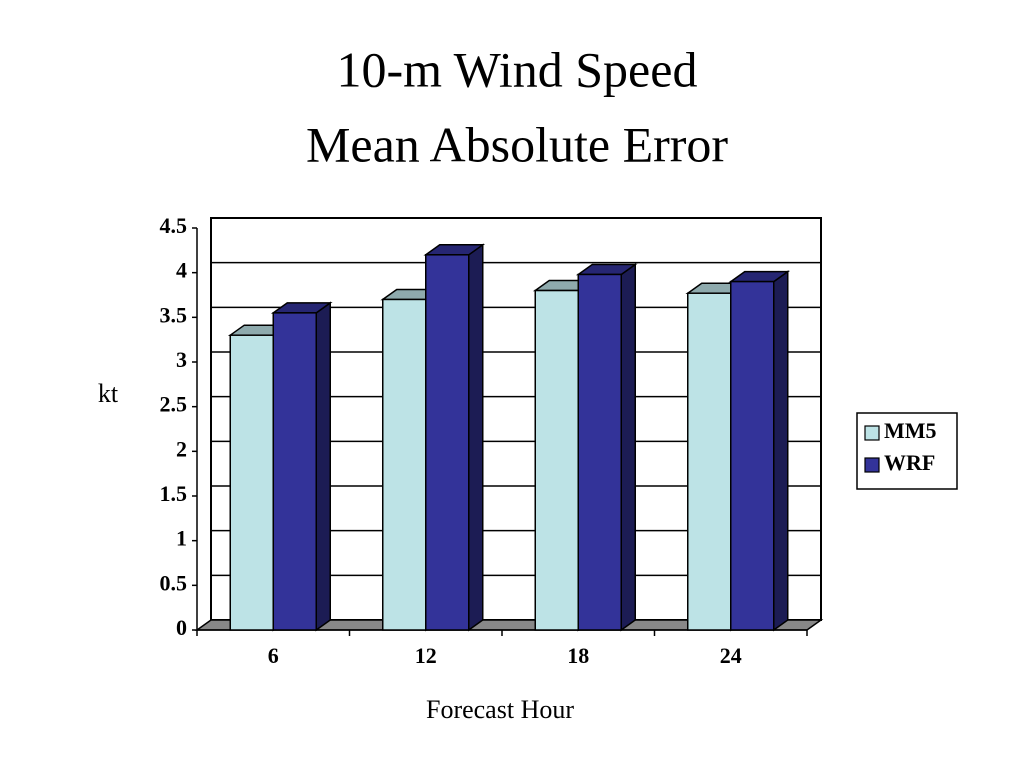 This screenshot has height=768, width=1024. Describe the element at coordinates (174, 404) in the screenshot. I see `y-tick-label: 2.5` at that location.